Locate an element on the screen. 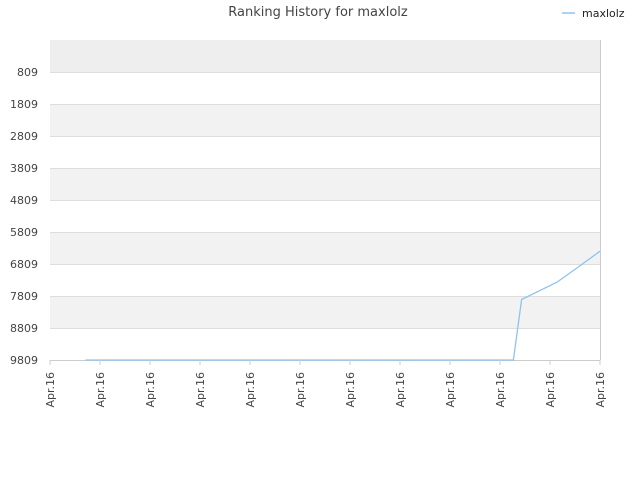 This screenshot has width=640, height=480. y-tick-label: 809 is located at coordinates (27, 72).